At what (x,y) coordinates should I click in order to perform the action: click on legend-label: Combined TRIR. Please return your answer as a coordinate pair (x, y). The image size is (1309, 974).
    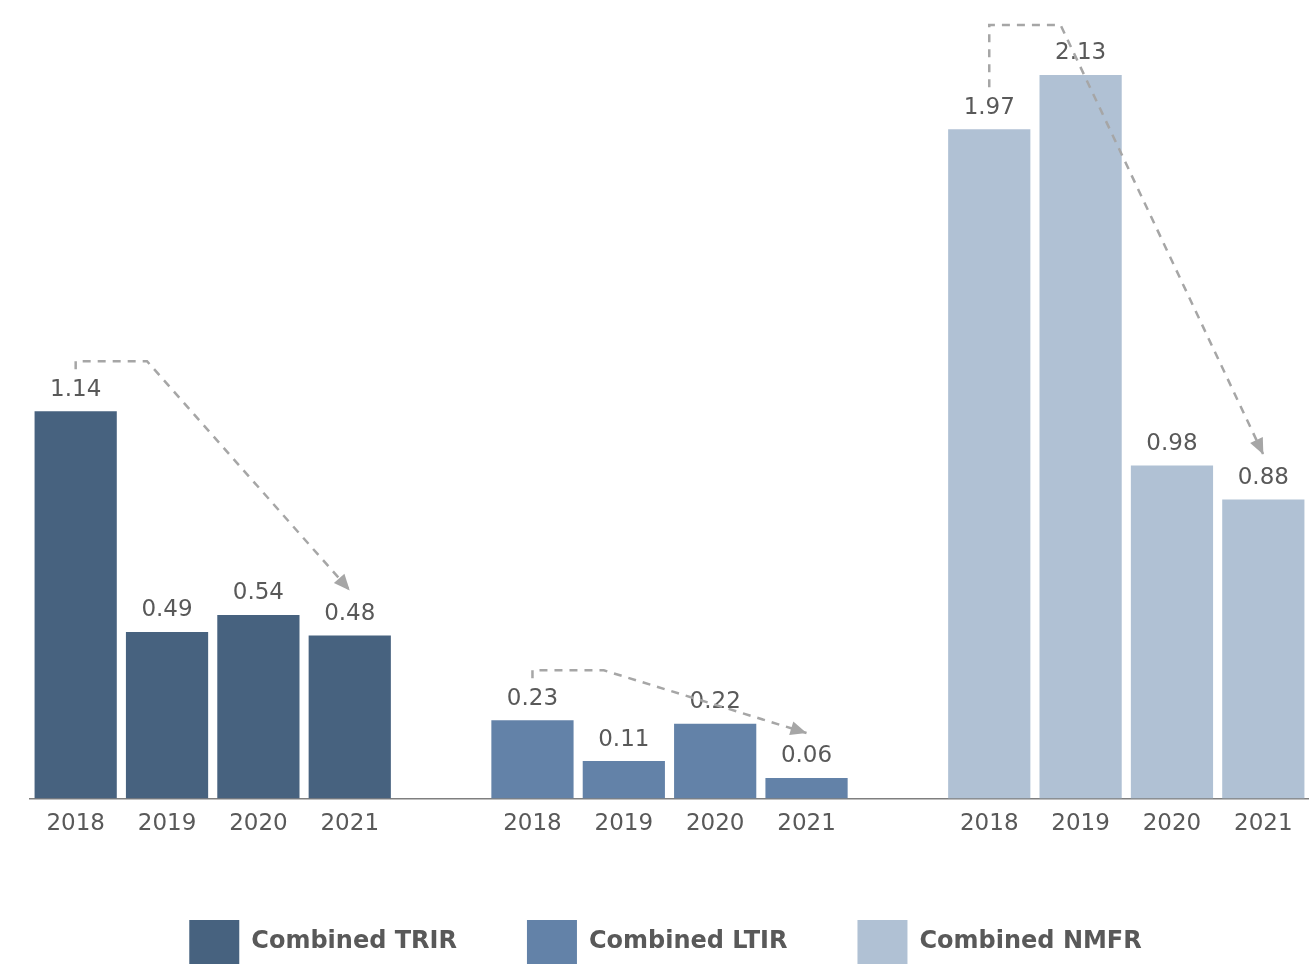
    Looking at the image, I should click on (354, 940).